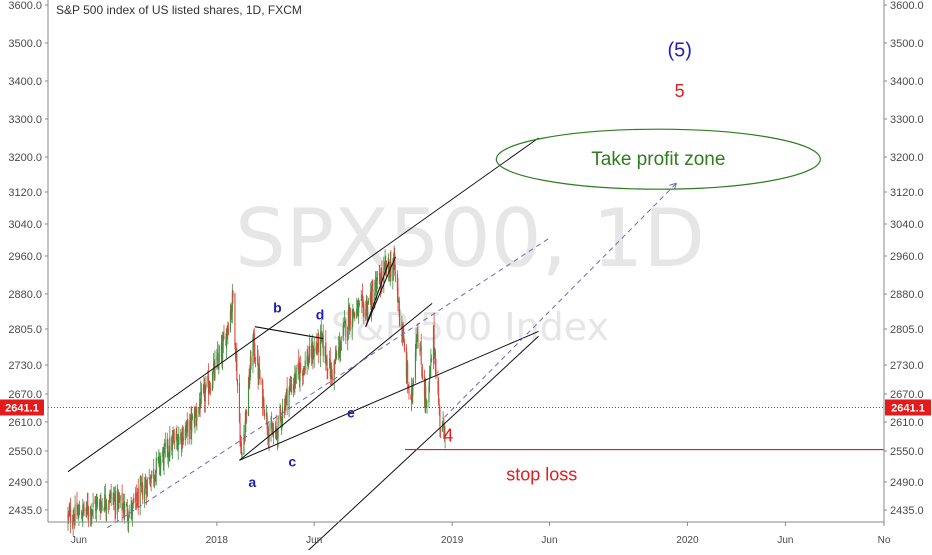  I want to click on y-tick-label-left: 2730.0, so click(25, 366).